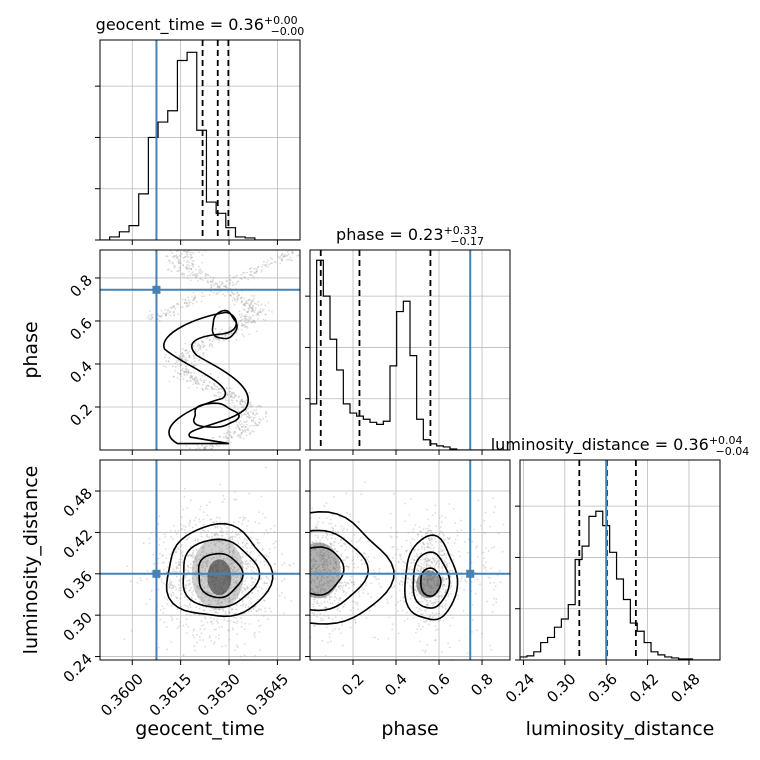 Image resolution: width=760 pixels, height=760 pixels. What do you see at coordinates (200, 350) in the screenshot?
I see `density-gt-phase` at bounding box center [200, 350].